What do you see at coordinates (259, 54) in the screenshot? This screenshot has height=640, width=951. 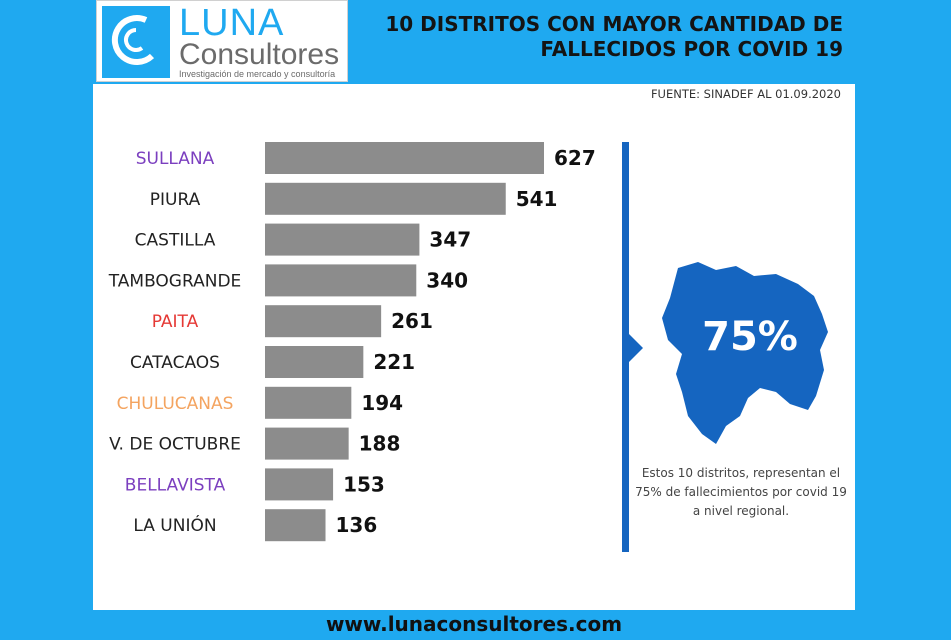 I see `brand-name-line2: Consultores` at bounding box center [259, 54].